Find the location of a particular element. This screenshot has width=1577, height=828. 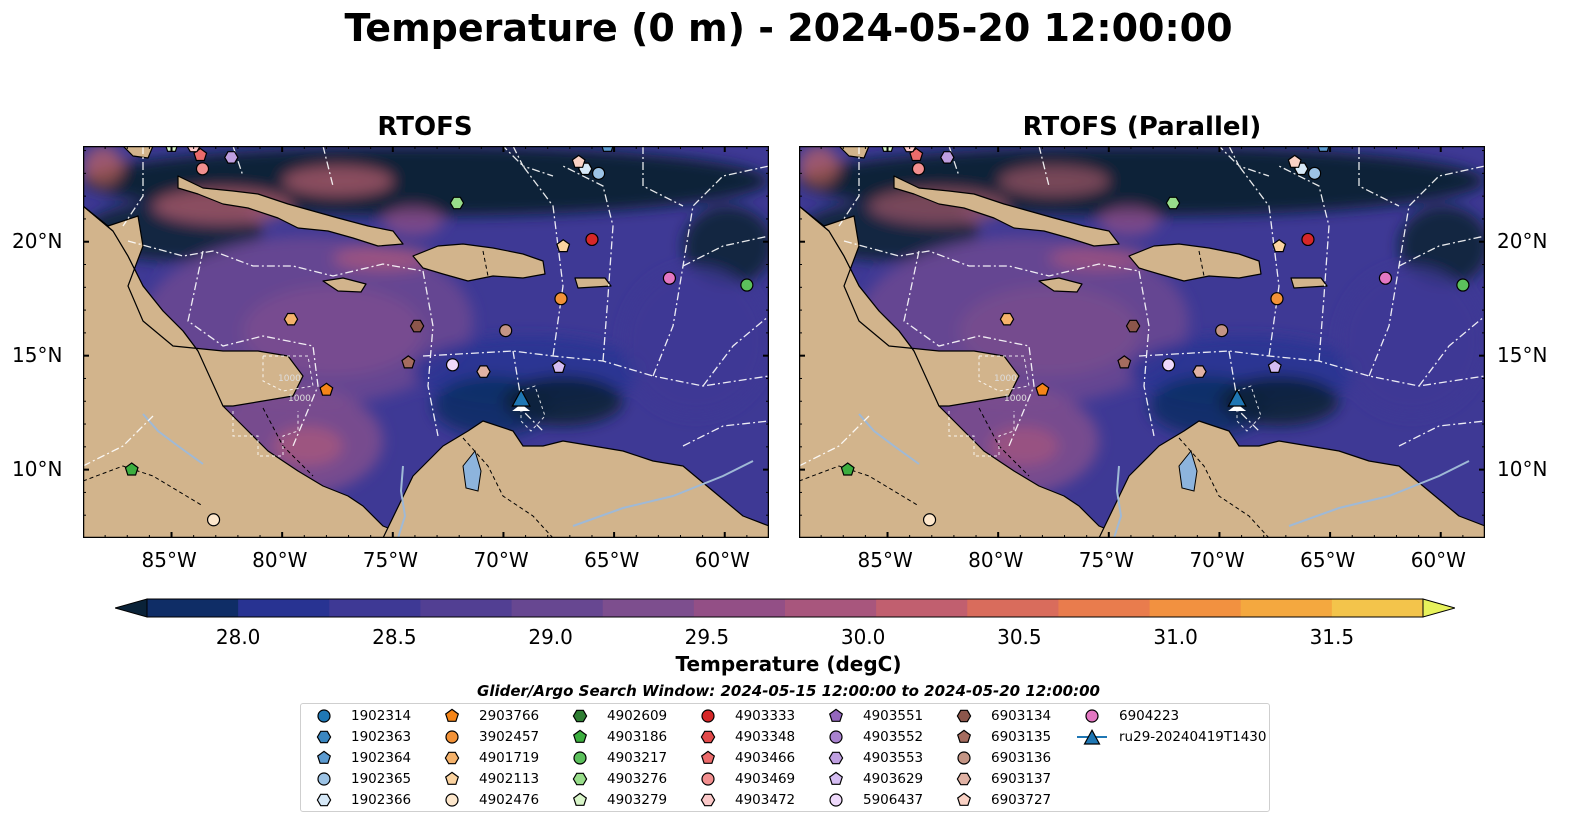

legend-item: 4903629 is located at coordinates (872, 779).